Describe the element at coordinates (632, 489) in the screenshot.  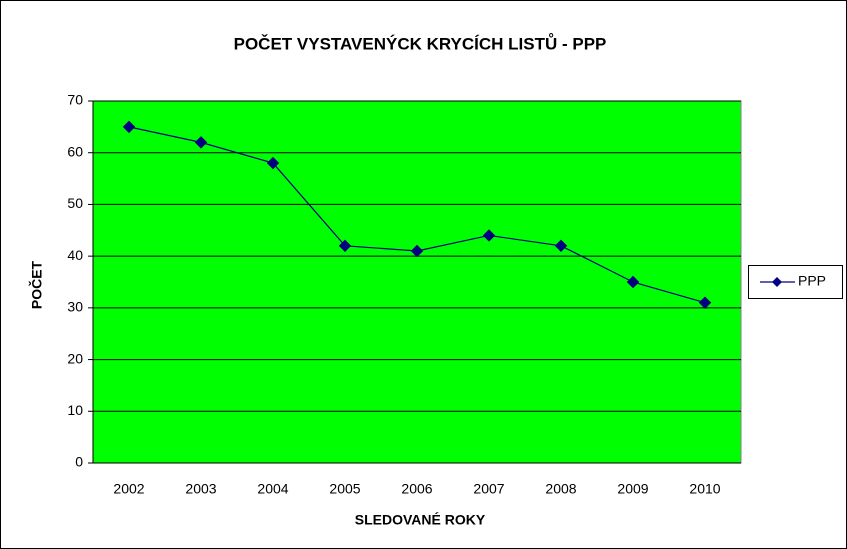
I see `x-tick-label: 2009` at that location.